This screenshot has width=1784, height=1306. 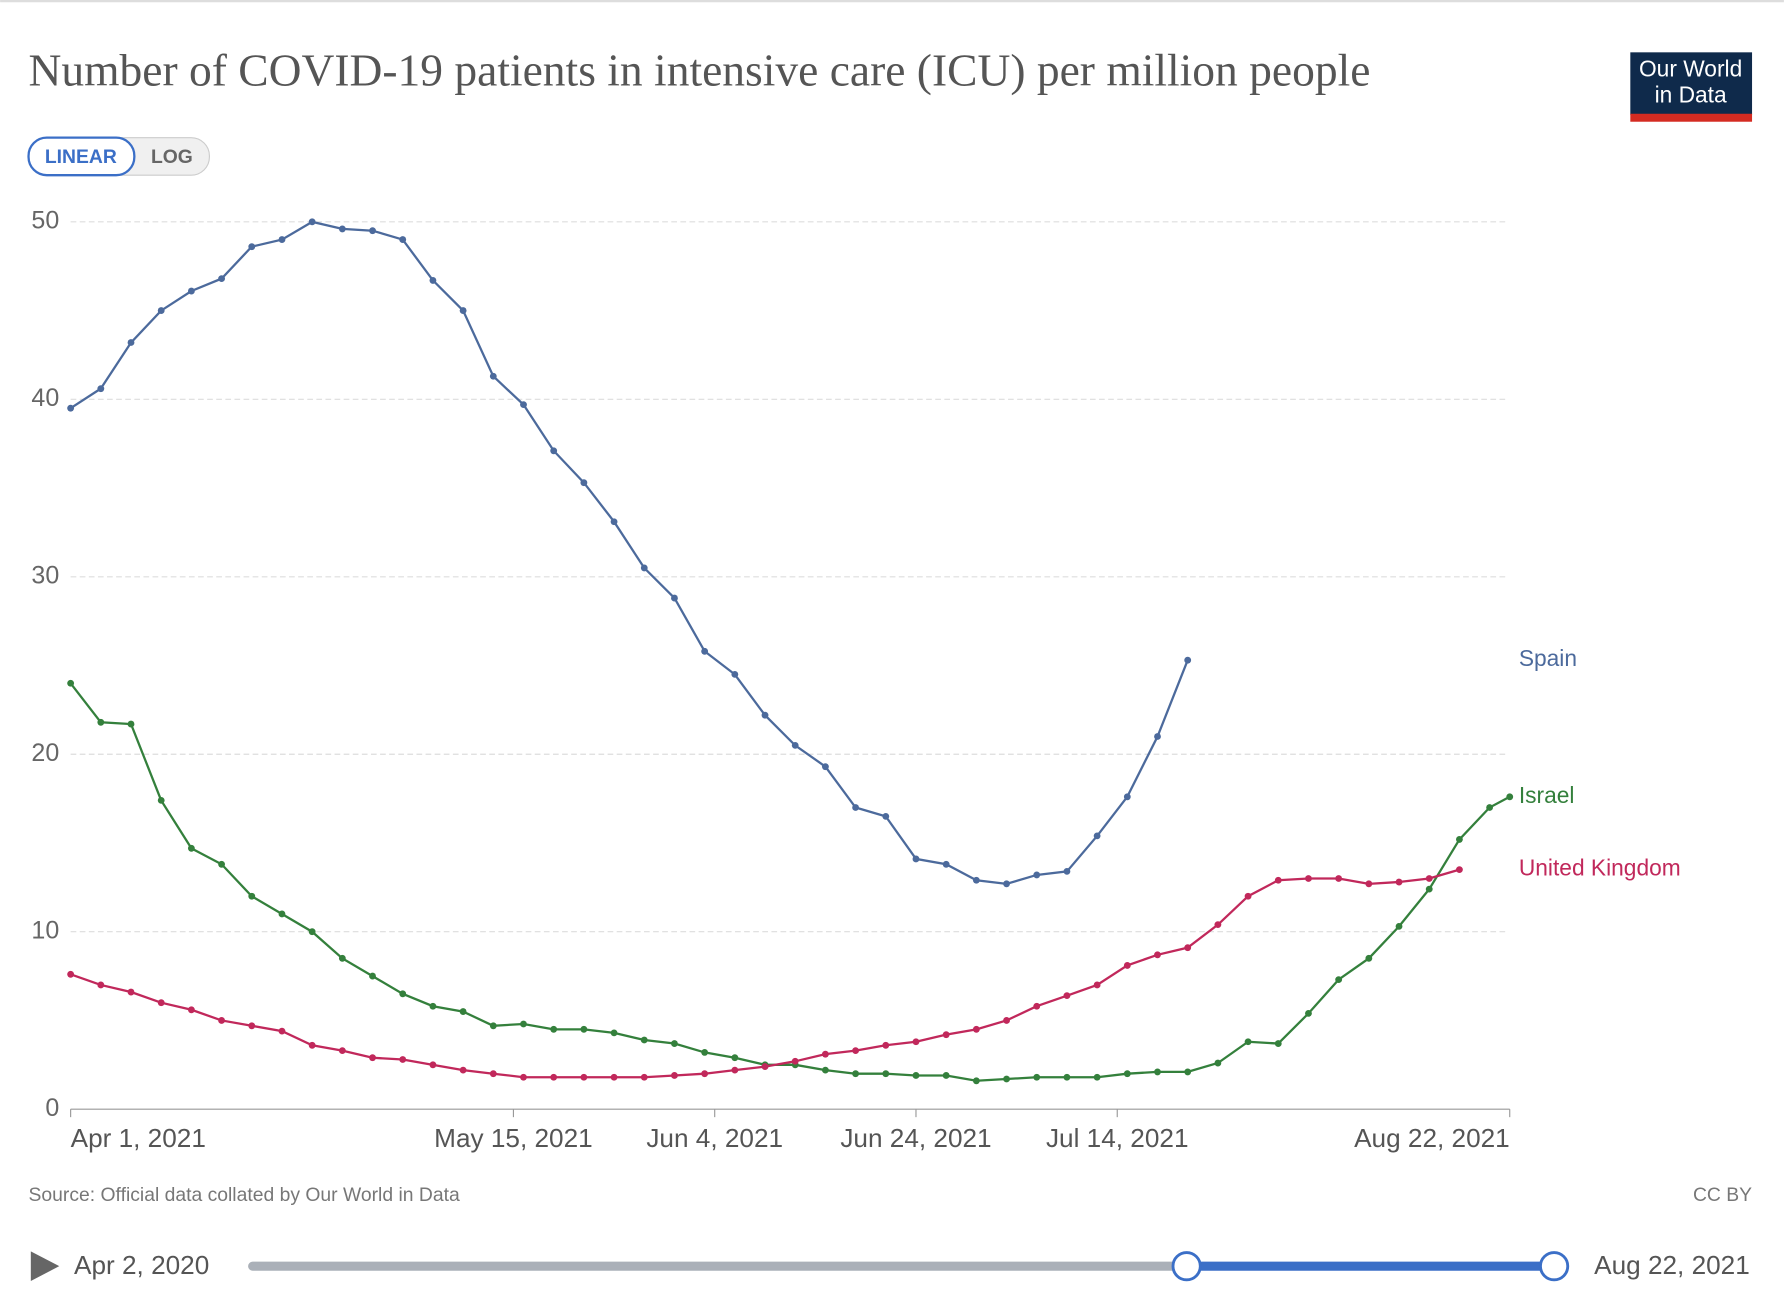 What do you see at coordinates (52, 1108) in the screenshot?
I see `y-tick-label: 0` at bounding box center [52, 1108].